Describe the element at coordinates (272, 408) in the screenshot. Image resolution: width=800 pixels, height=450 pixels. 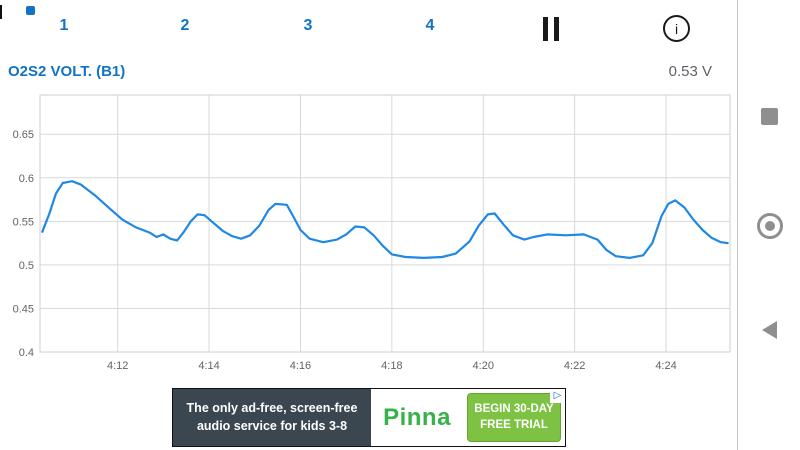
I see `ad-text-line1: The only ad-free, screen-free` at that location.